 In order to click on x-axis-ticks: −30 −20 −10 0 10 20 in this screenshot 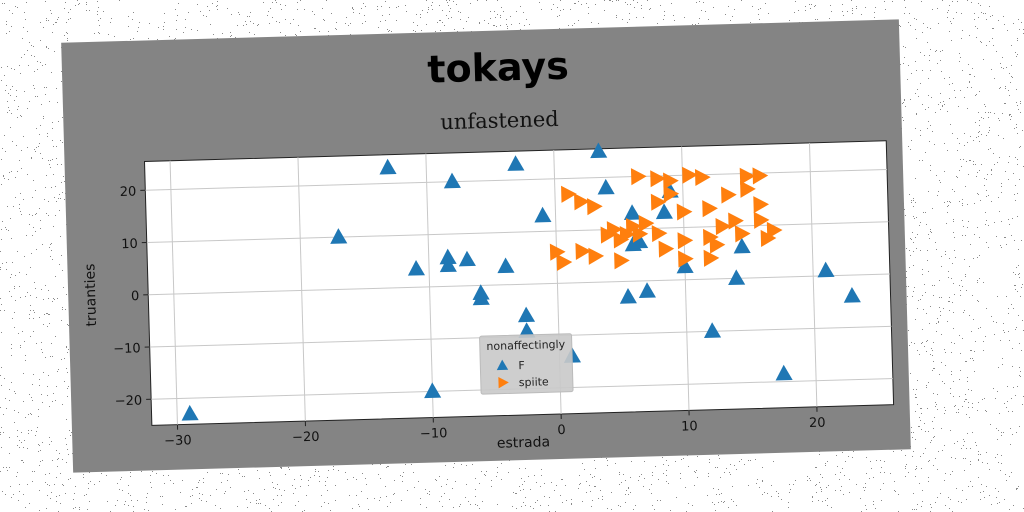, I will do `click(495, 427)`.